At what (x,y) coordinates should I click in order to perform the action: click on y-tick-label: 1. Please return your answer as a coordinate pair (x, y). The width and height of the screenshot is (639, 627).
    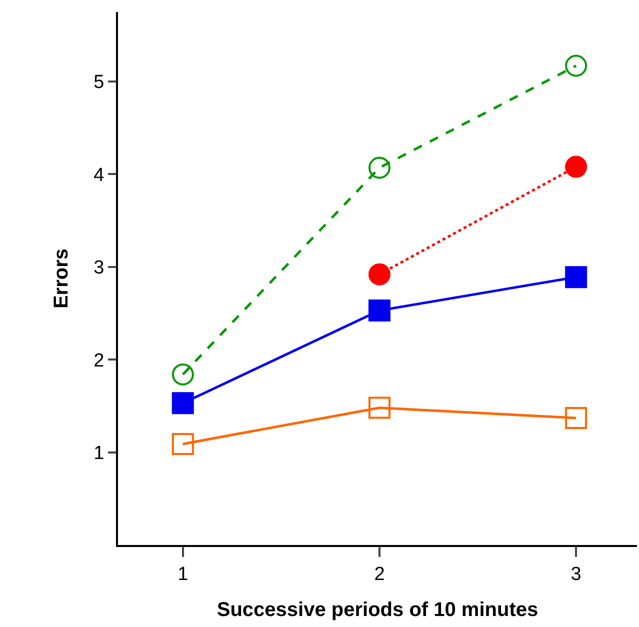
    Looking at the image, I should click on (99, 453).